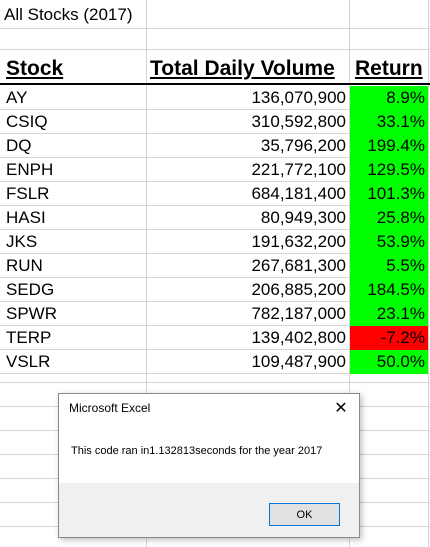 Image resolution: width=430 pixels, height=547 pixels. What do you see at coordinates (298, 193) in the screenshot?
I see `volume-cell: 684,181,400` at bounding box center [298, 193].